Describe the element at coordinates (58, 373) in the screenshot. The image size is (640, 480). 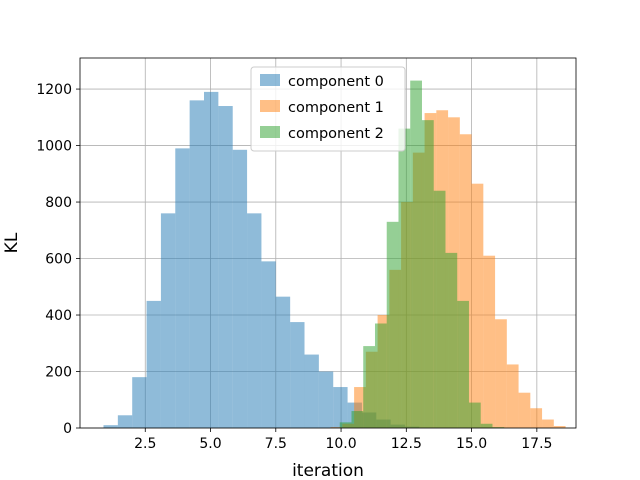
I see `y-tick-label: 200` at that location.